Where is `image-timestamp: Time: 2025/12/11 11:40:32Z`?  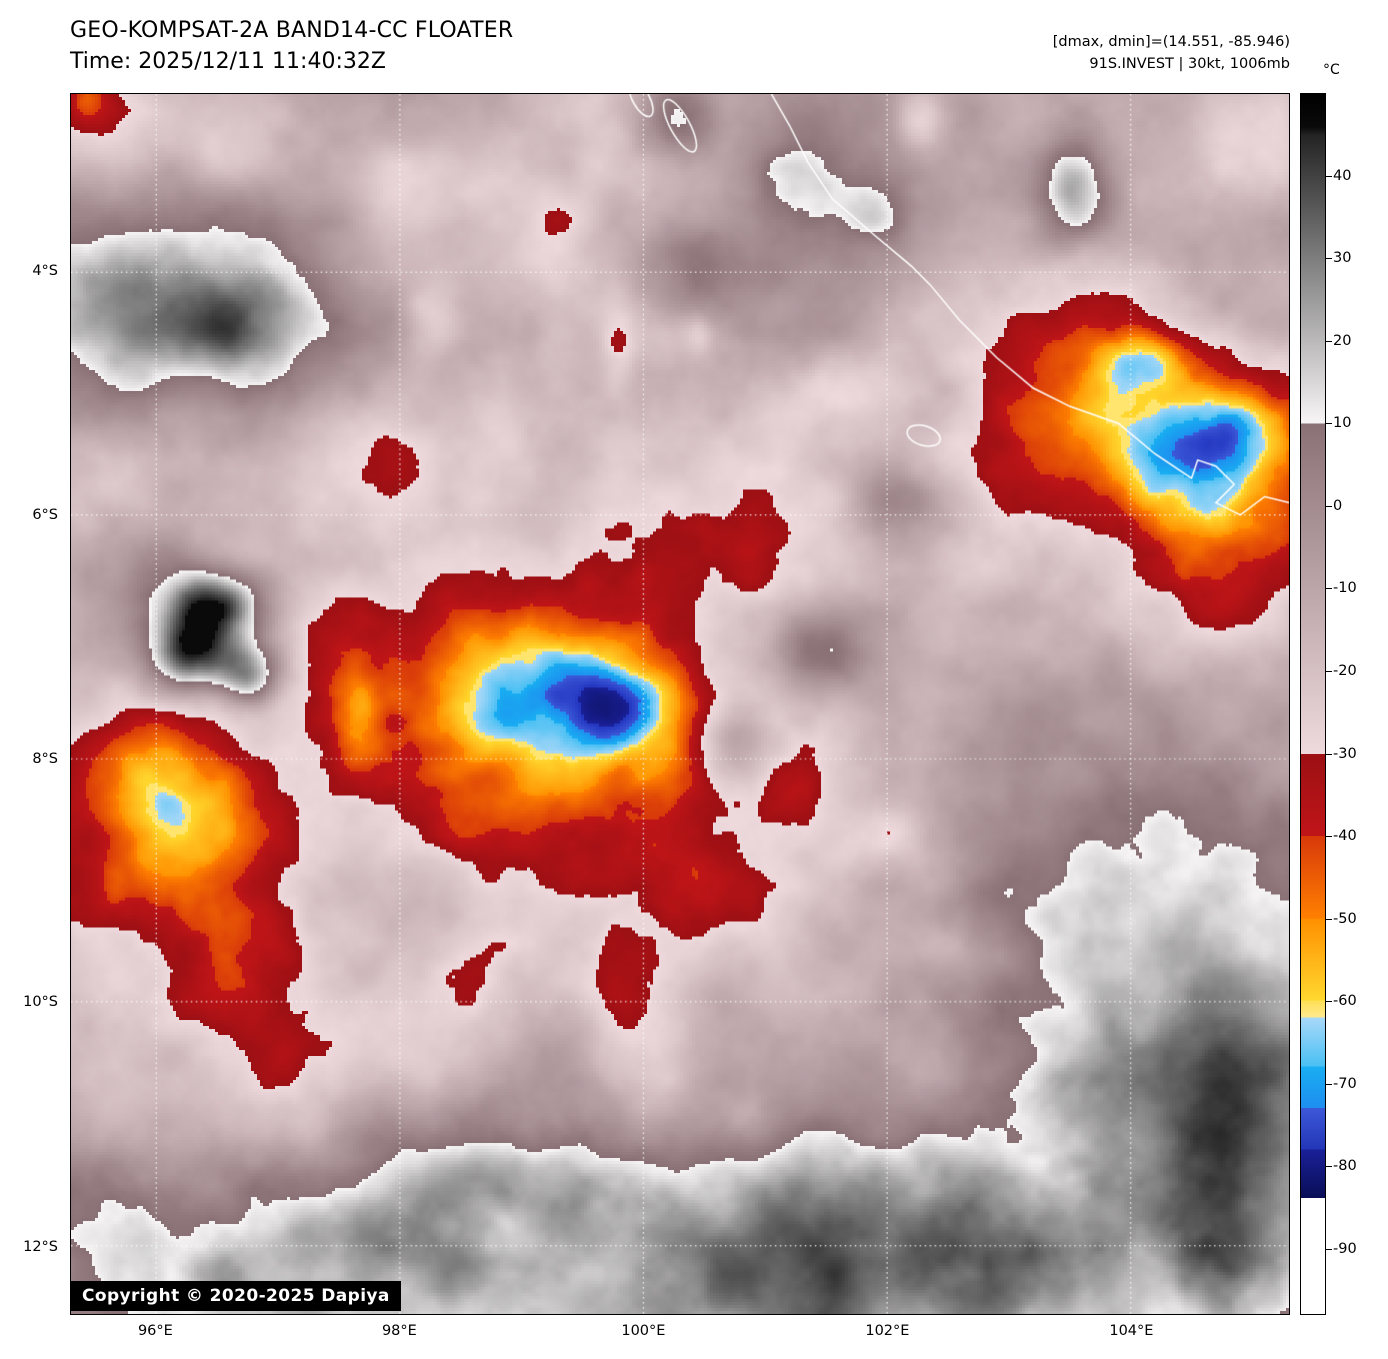
image-timestamp: Time: 2025/12/11 11:40:32Z is located at coordinates (228, 61).